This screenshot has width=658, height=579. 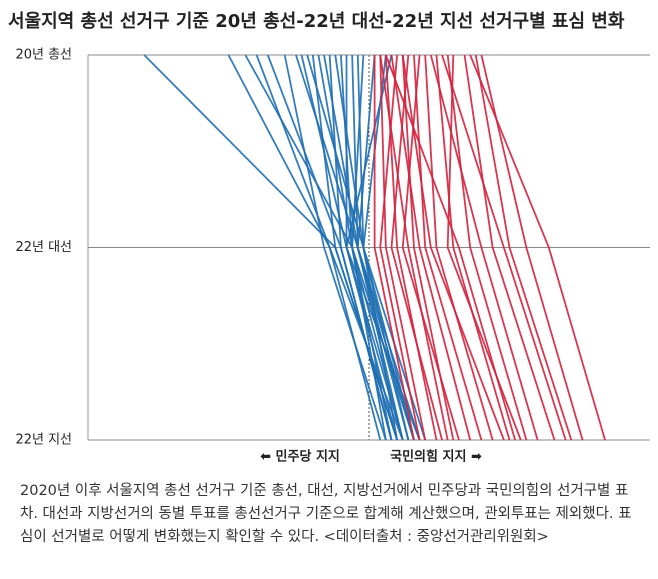 What do you see at coordinates (43, 55) in the screenshot?
I see `level-label: 20년 총선` at bounding box center [43, 55].